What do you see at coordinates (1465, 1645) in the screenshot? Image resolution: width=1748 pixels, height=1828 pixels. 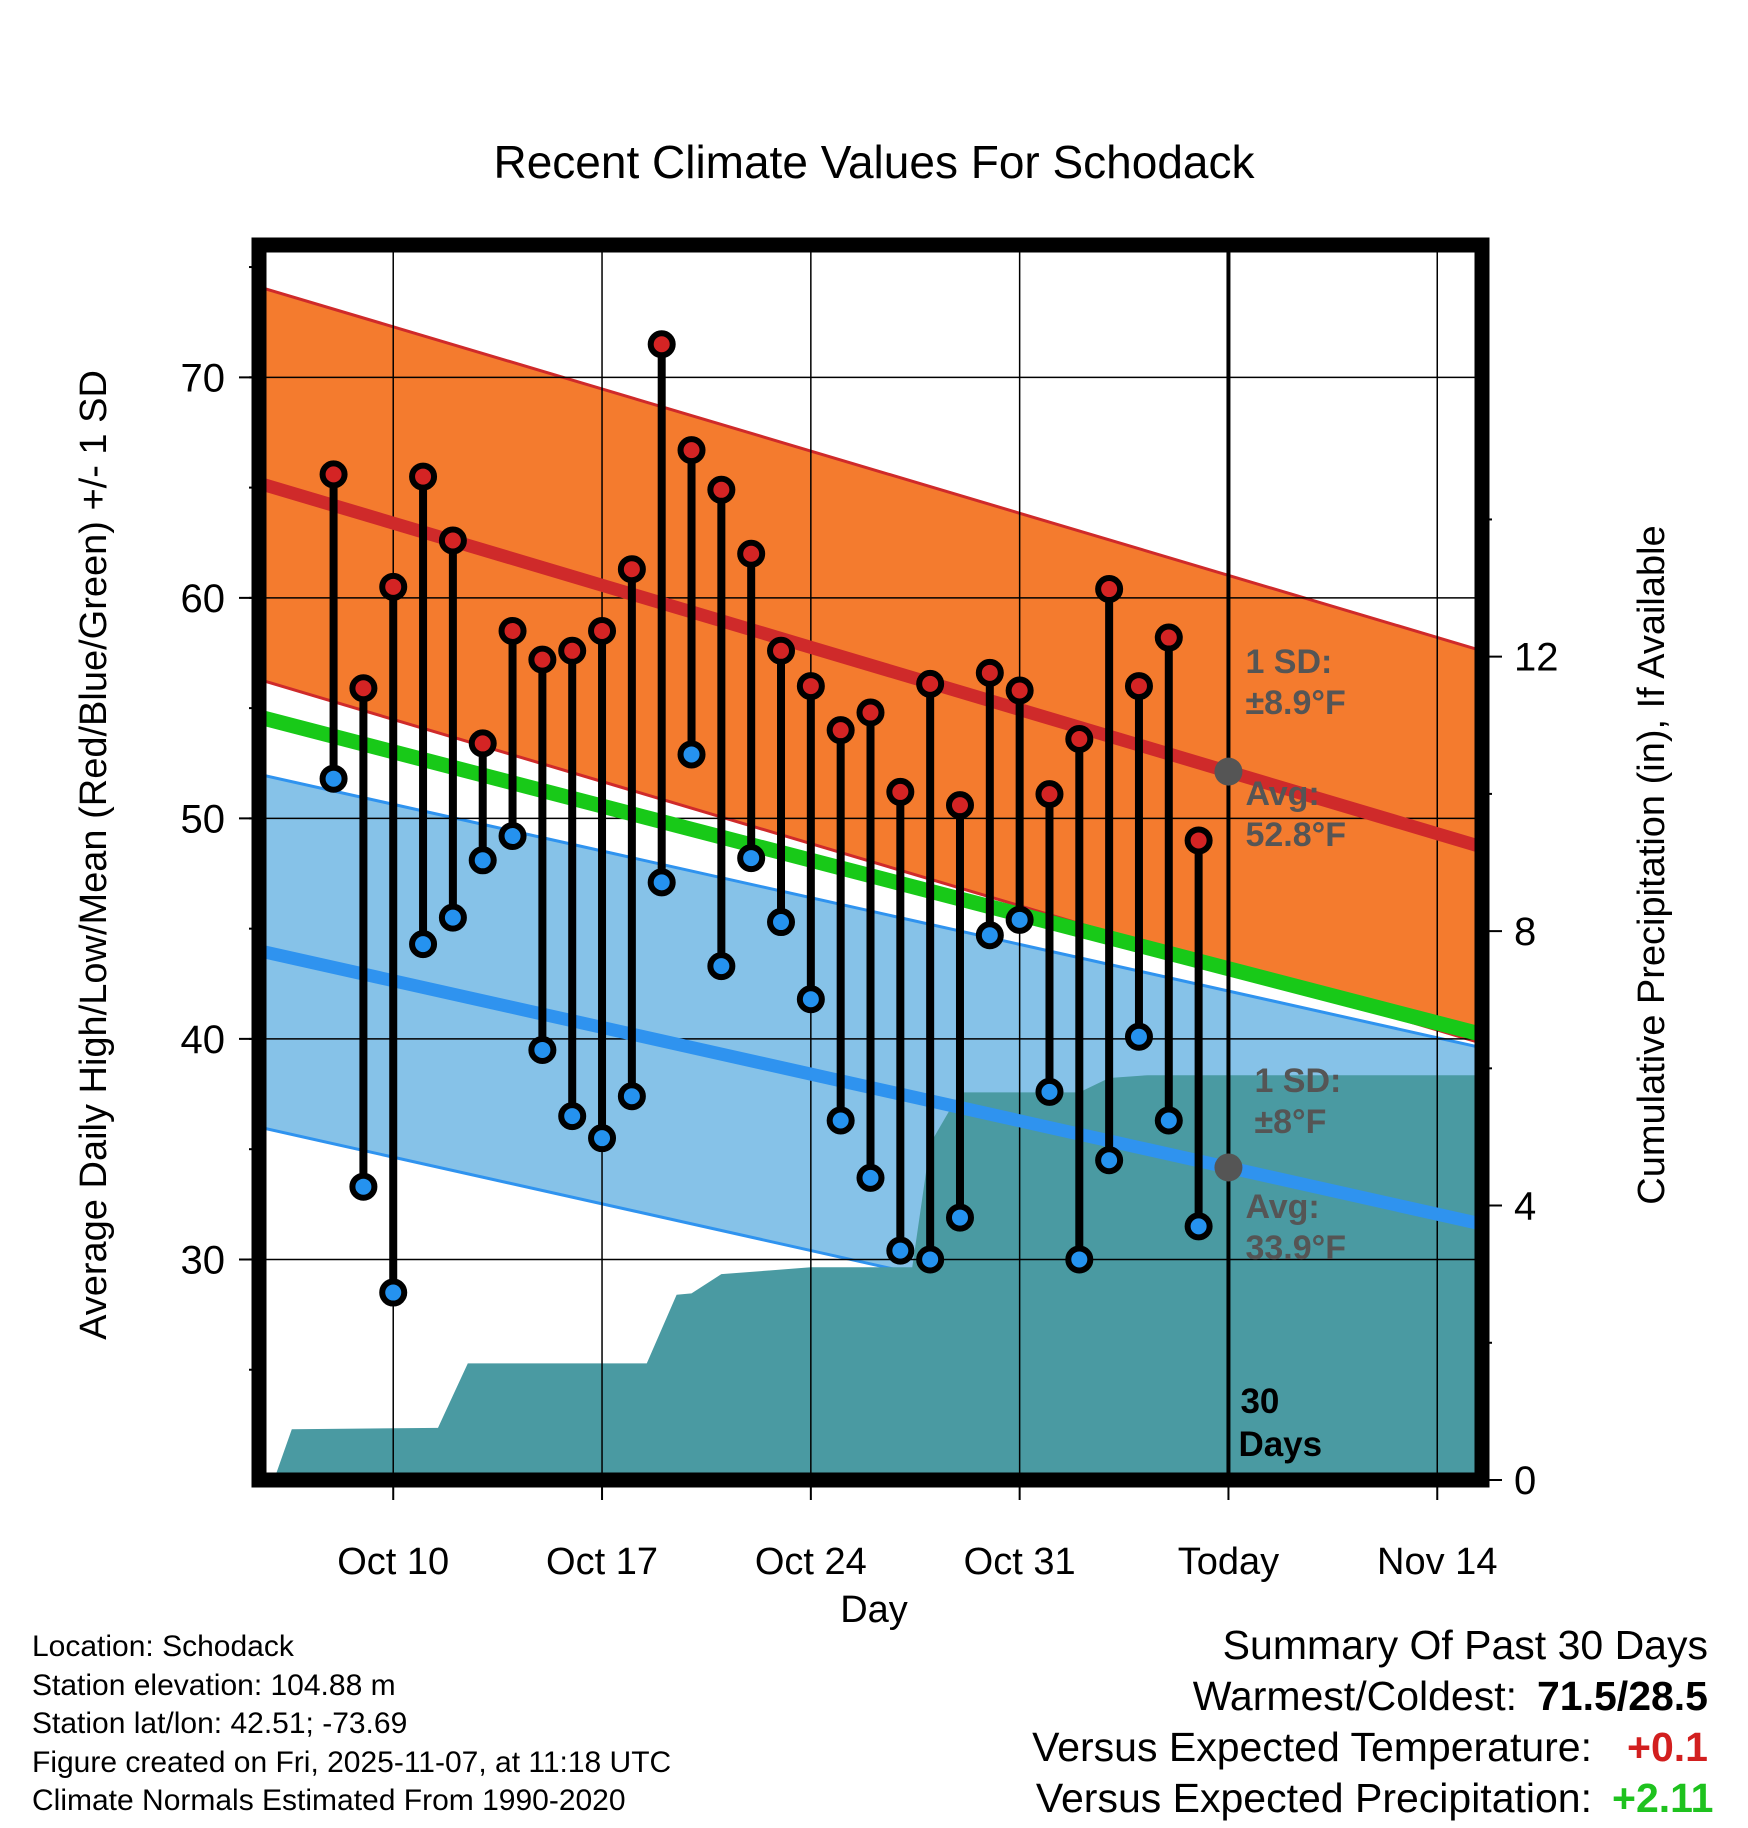 I see `summary-title: Summary Of Past 30 Days` at bounding box center [1465, 1645].